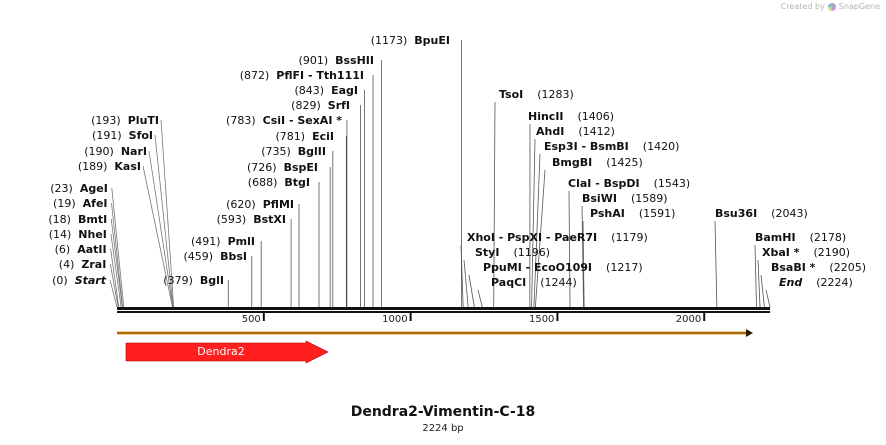 The width and height of the screenshot is (886, 445). Describe the element at coordinates (572, 162) in the screenshot. I see `site-name: BmgBI` at that location.